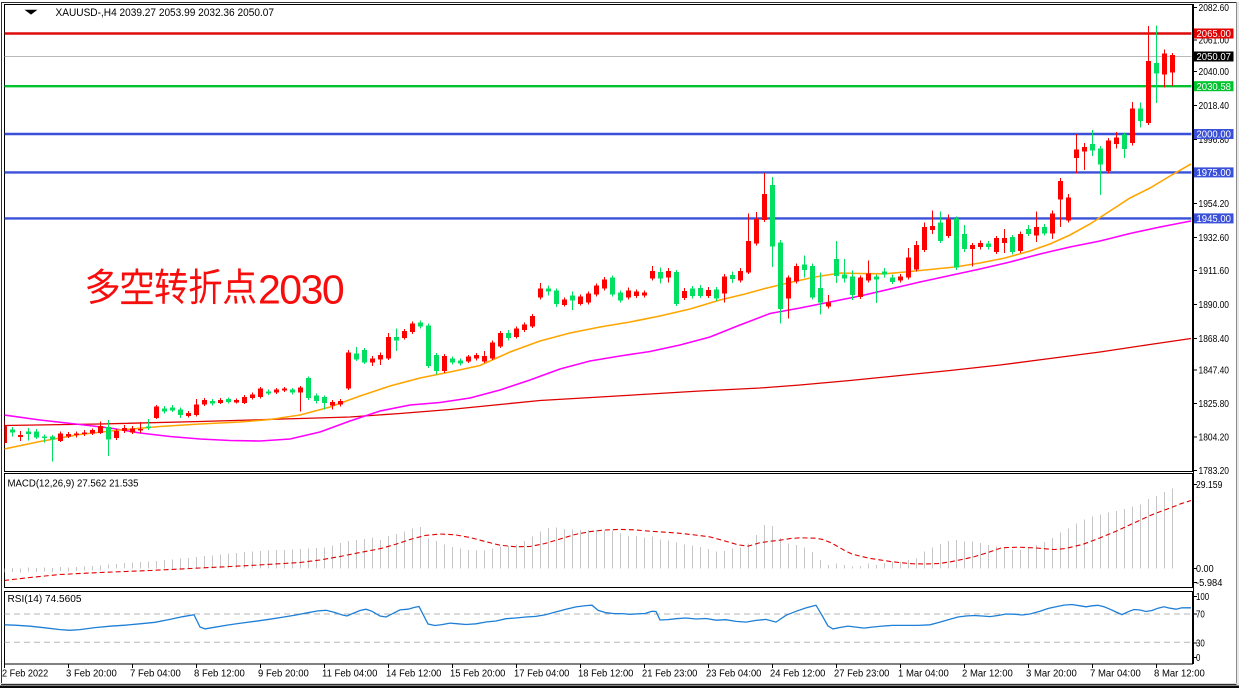 The width and height of the screenshot is (1239, 688). What do you see at coordinates (1200, 615) in the screenshot?
I see `svg-text: 70` at bounding box center [1200, 615].